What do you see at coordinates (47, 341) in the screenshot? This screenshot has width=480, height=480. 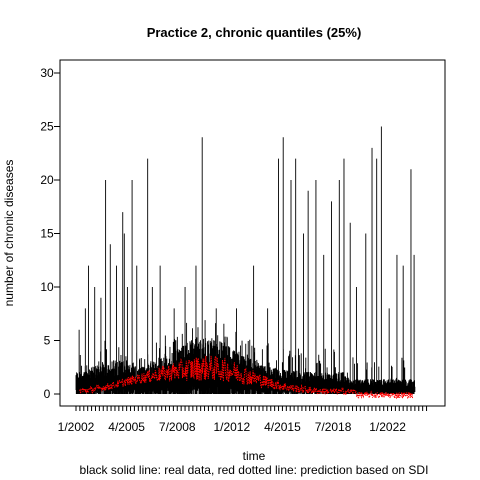 I see `y-tick-label: 5` at bounding box center [47, 341].